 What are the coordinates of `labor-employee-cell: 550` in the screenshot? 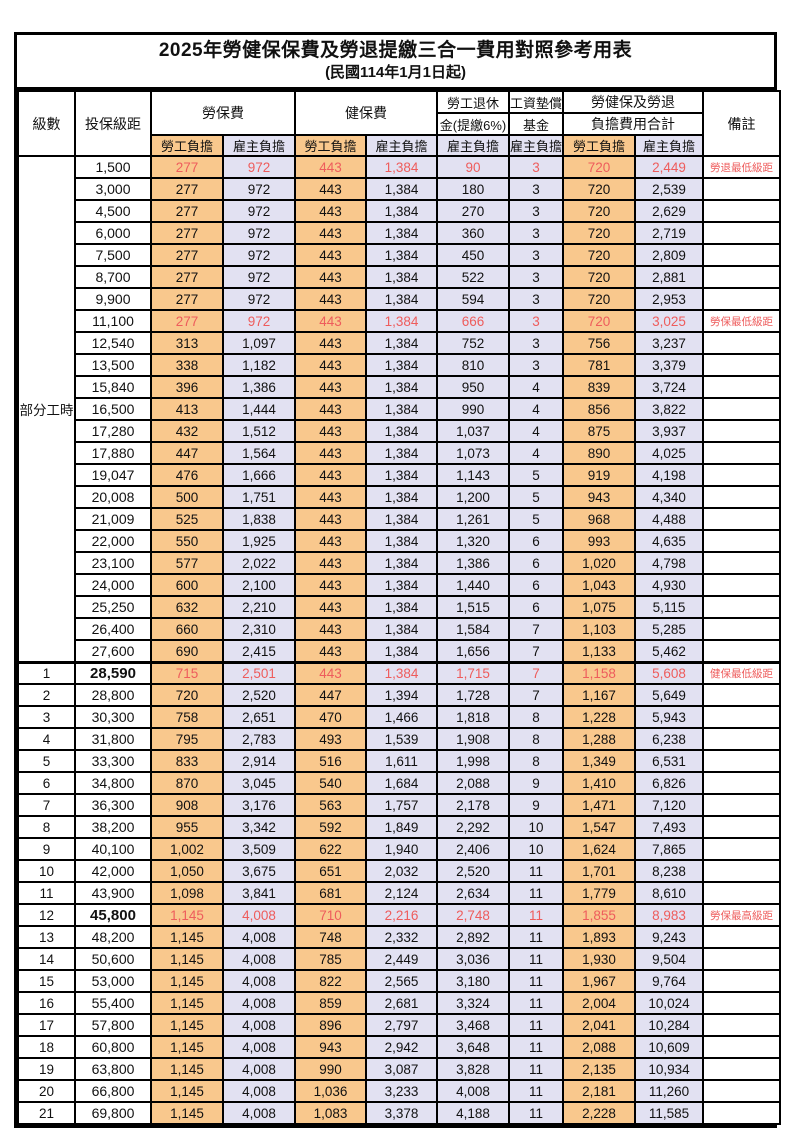 It's located at (187, 541).